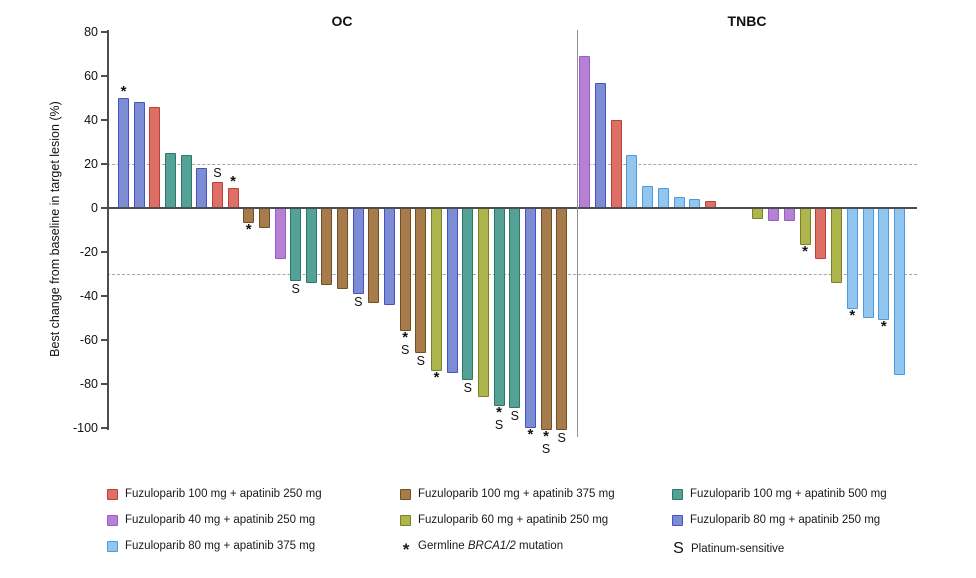 Image resolution: width=976 pixels, height=578 pixels. Describe the element at coordinates (88, 340) in the screenshot. I see `y-tick-label: -60` at that location.